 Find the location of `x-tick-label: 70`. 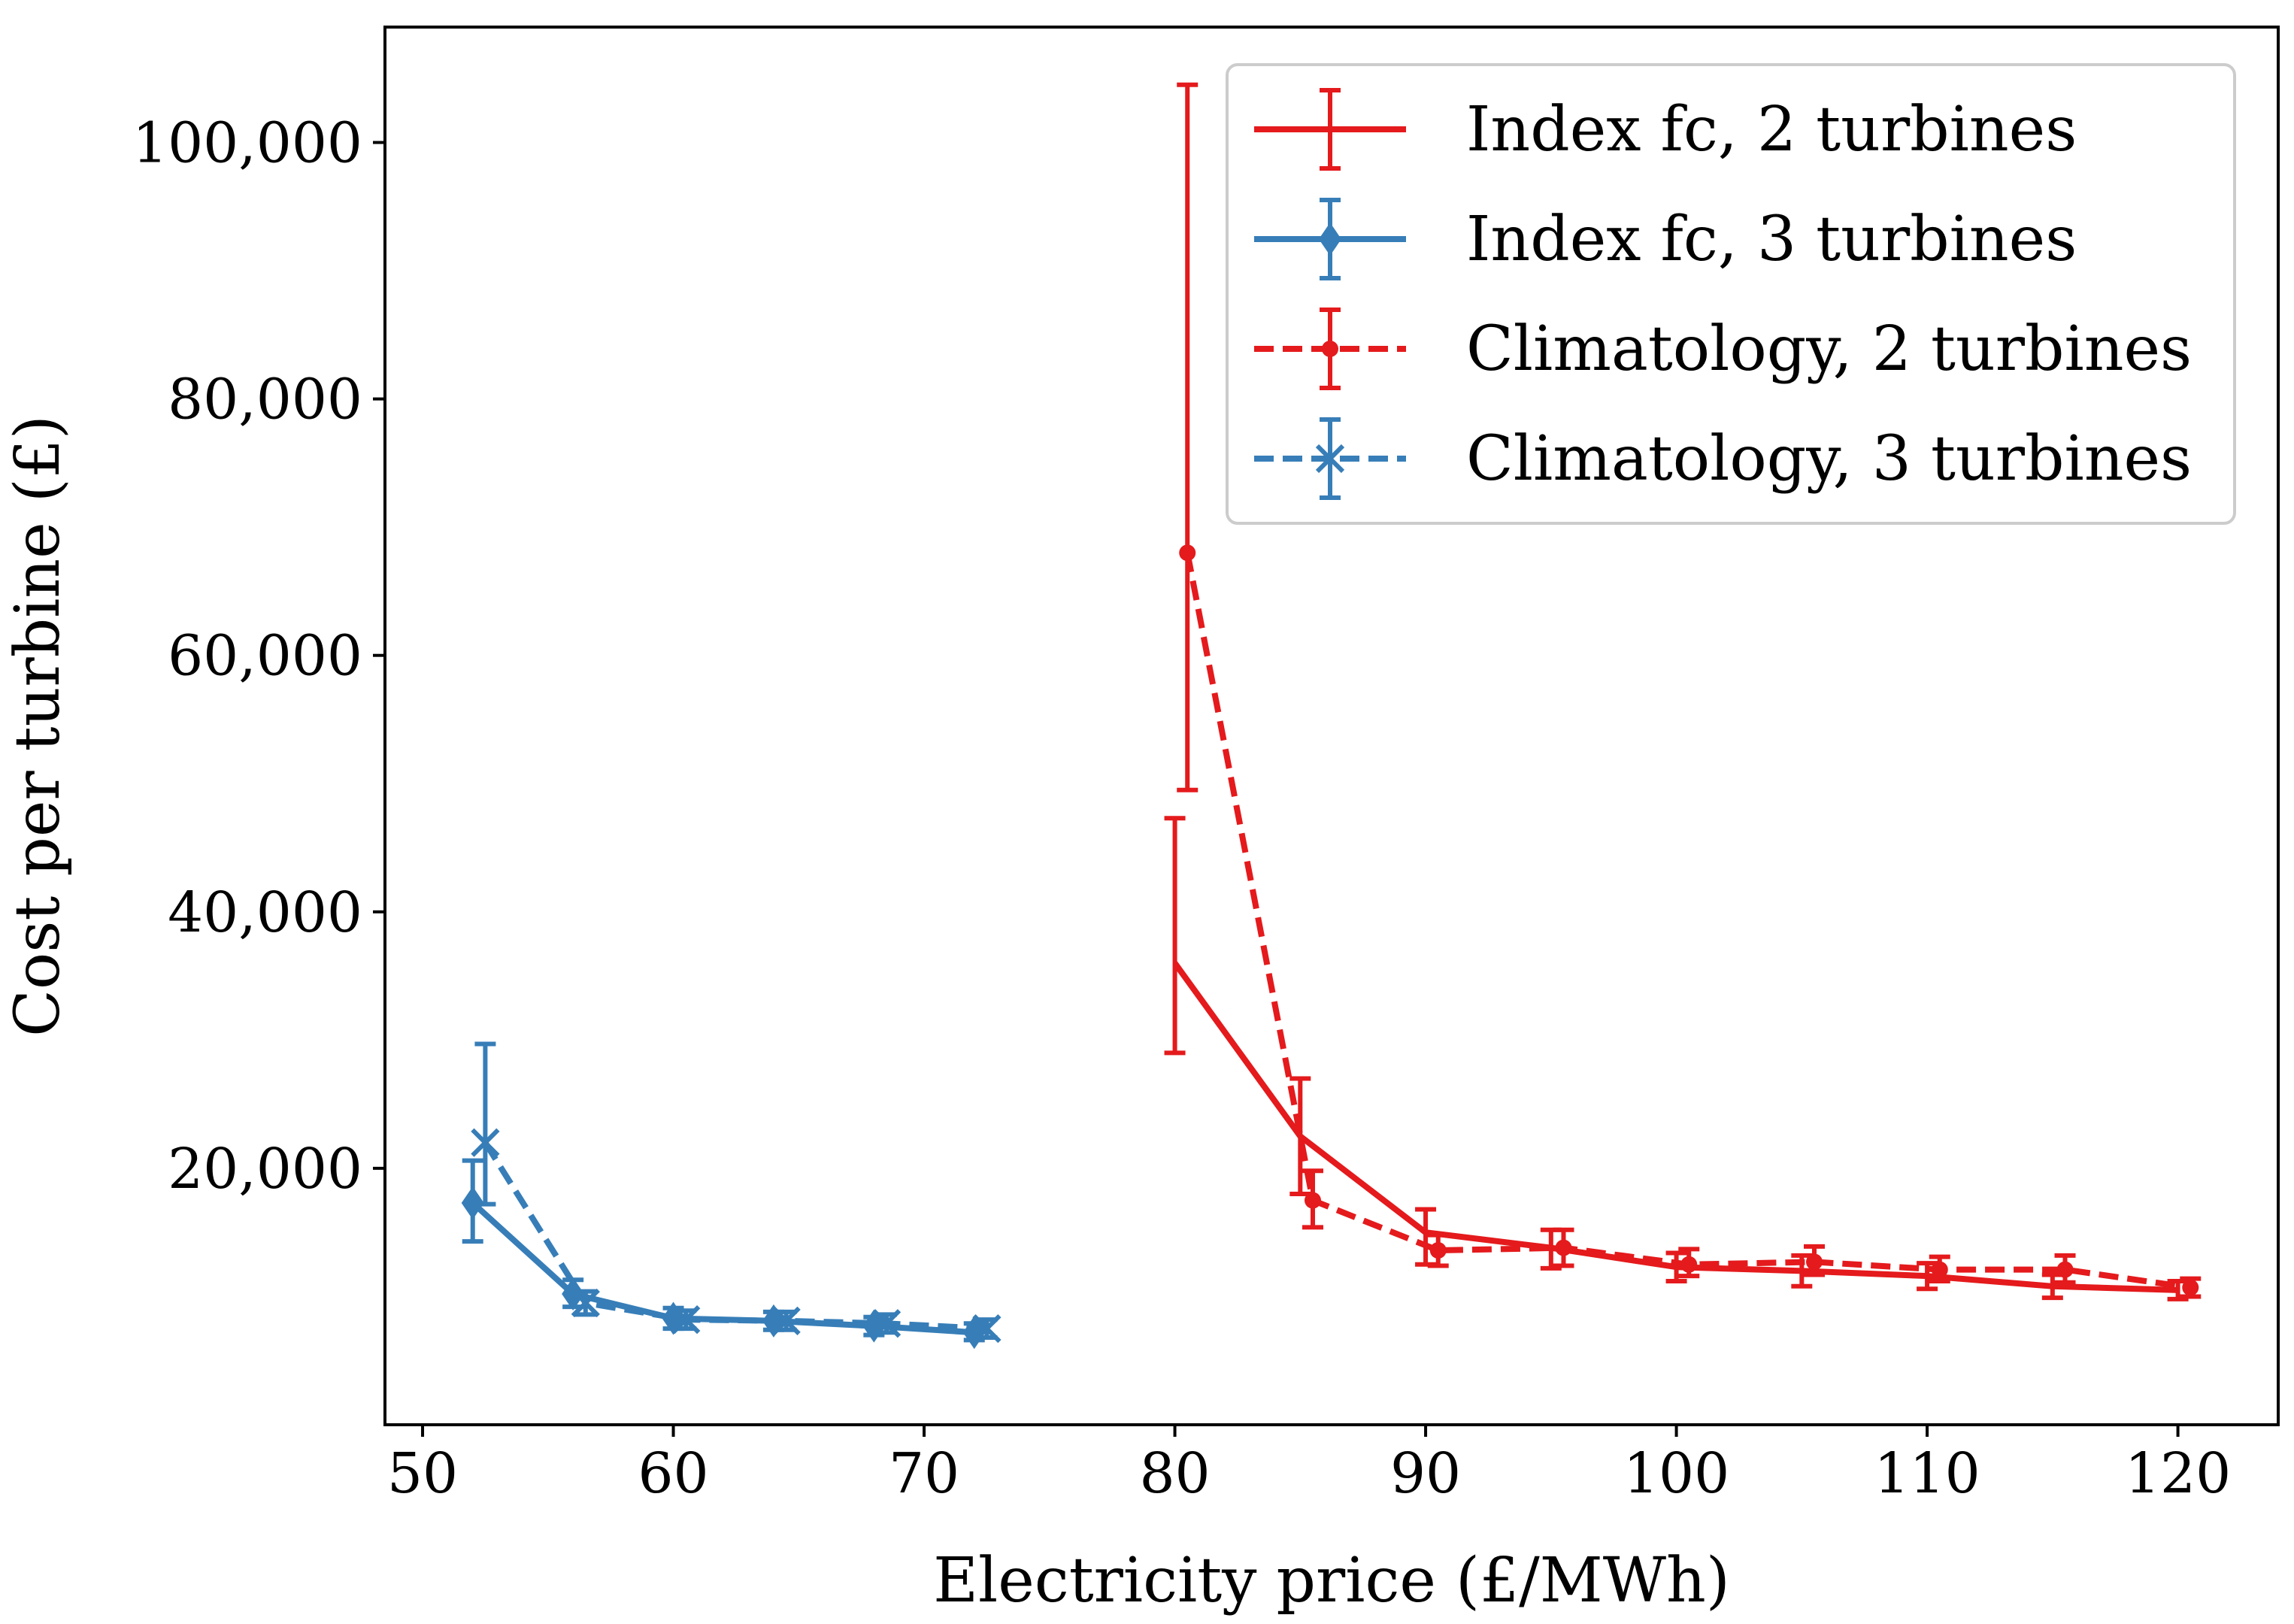

x-tick-label: 70 is located at coordinates (924, 1473).